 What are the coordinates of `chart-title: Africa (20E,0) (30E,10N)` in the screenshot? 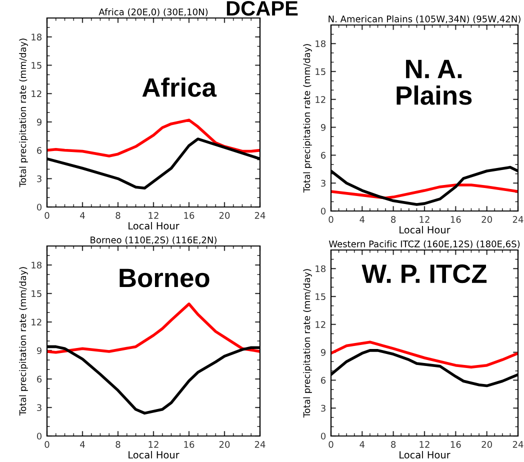 It's located at (153, 12).